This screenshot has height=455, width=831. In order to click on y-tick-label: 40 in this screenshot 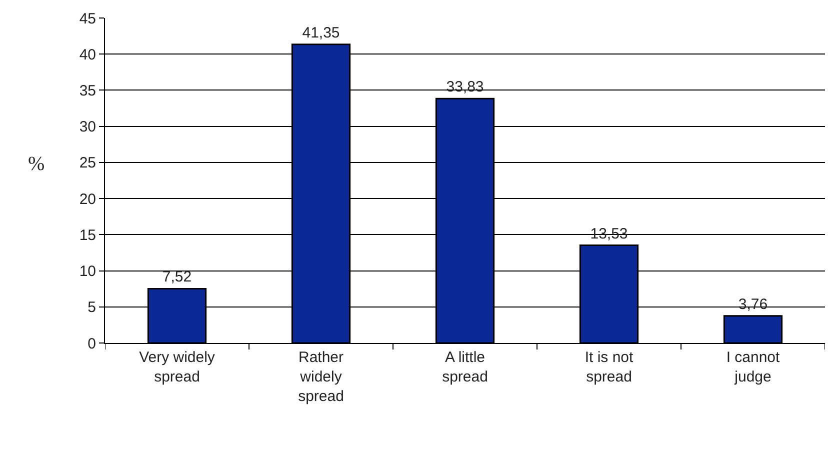, I will do `click(87, 55)`.